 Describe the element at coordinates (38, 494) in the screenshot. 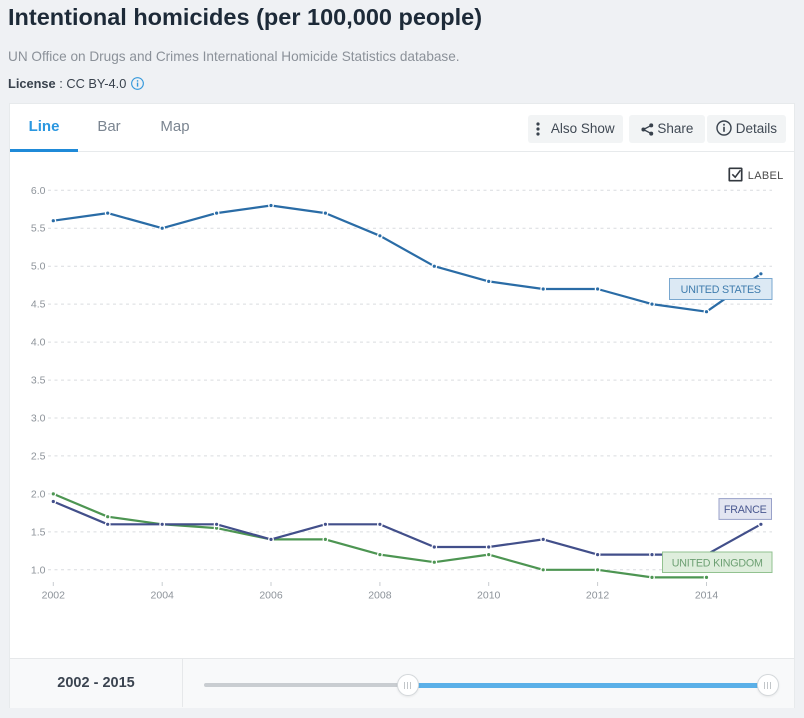

I see `svg-text: 2.0` at that location.